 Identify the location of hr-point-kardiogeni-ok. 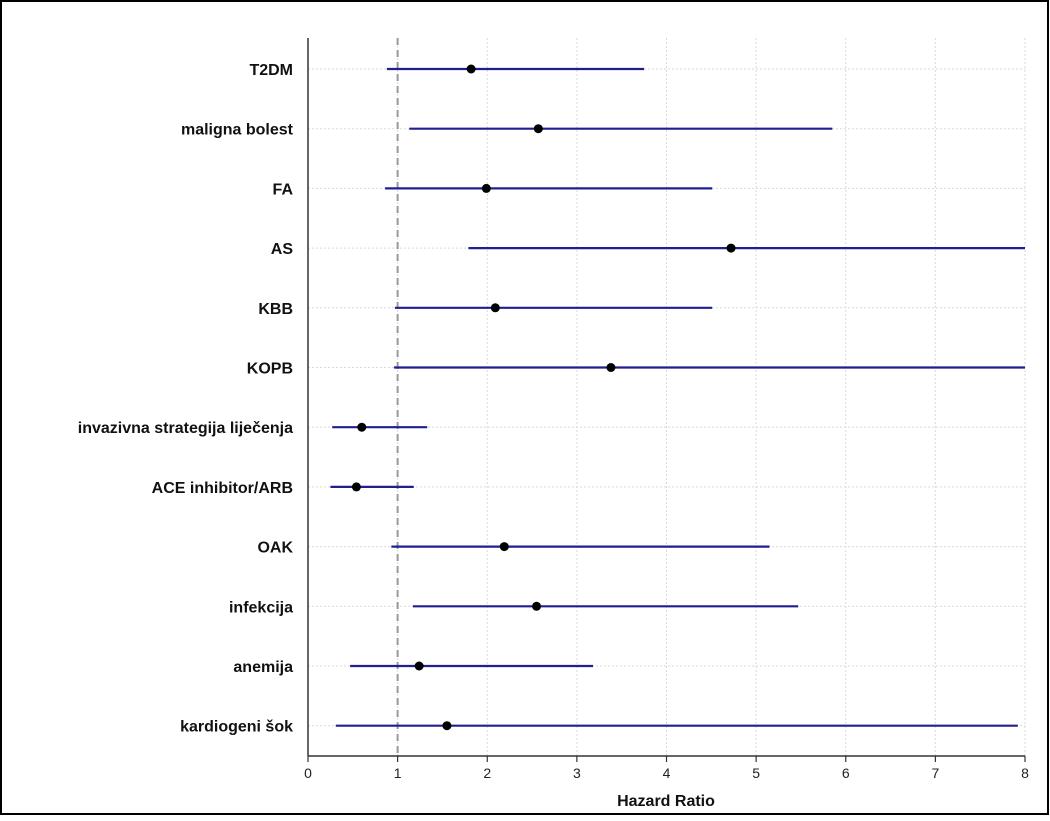
(447, 726).